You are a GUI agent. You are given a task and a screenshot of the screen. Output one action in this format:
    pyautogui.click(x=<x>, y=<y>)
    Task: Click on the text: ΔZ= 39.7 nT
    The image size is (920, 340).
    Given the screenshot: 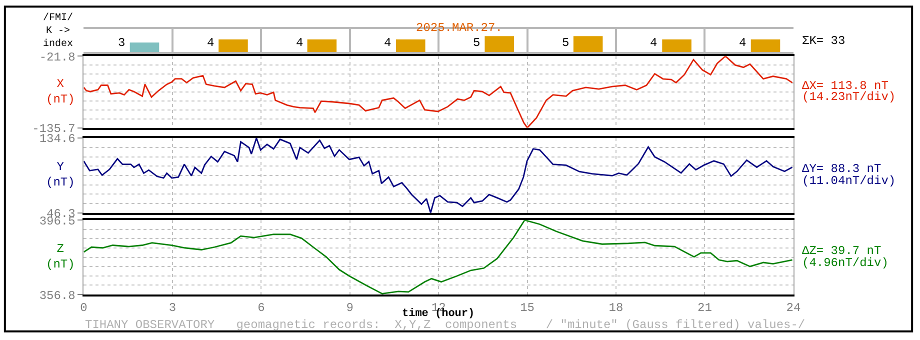 What is the action you would take?
    pyautogui.click(x=842, y=251)
    